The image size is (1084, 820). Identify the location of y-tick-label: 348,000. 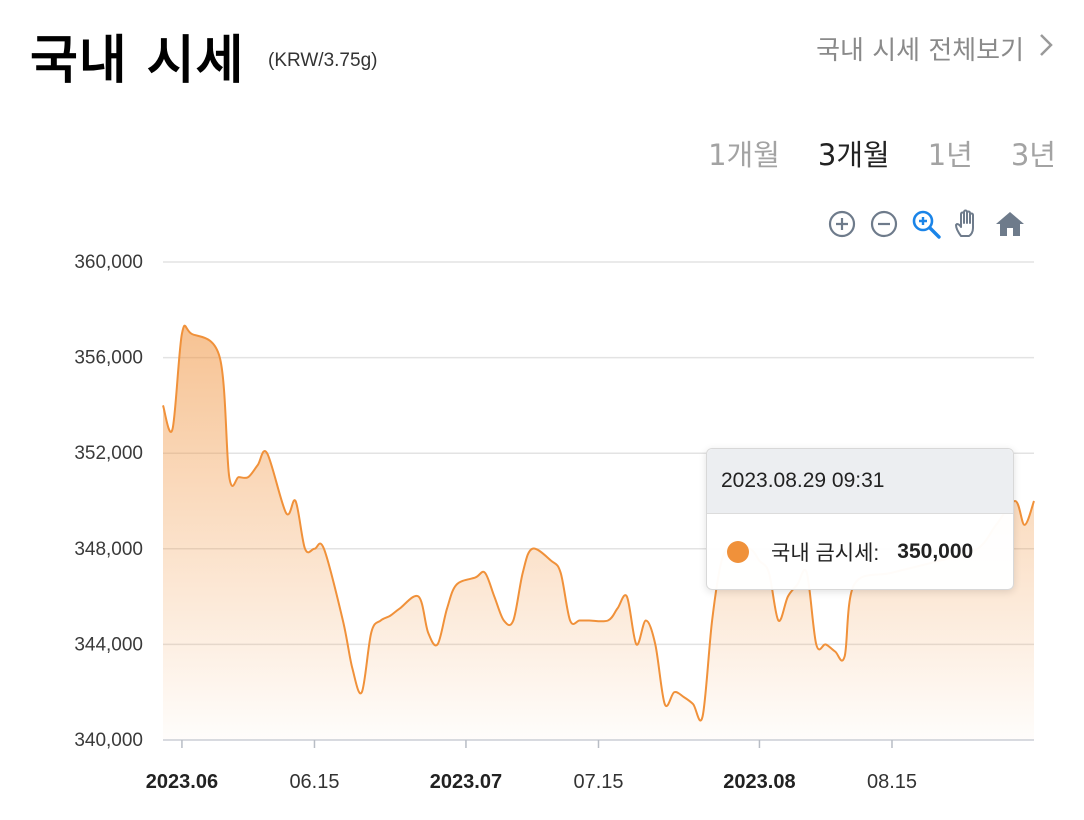
(108, 549).